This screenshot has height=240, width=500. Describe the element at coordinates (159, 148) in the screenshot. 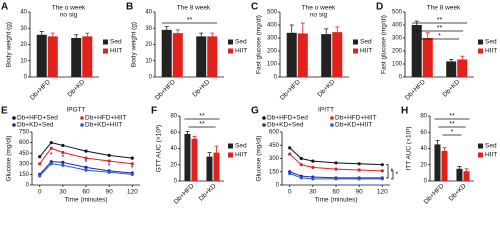

I see `y-axis-label: GTT AUC (×10³)` at that location.